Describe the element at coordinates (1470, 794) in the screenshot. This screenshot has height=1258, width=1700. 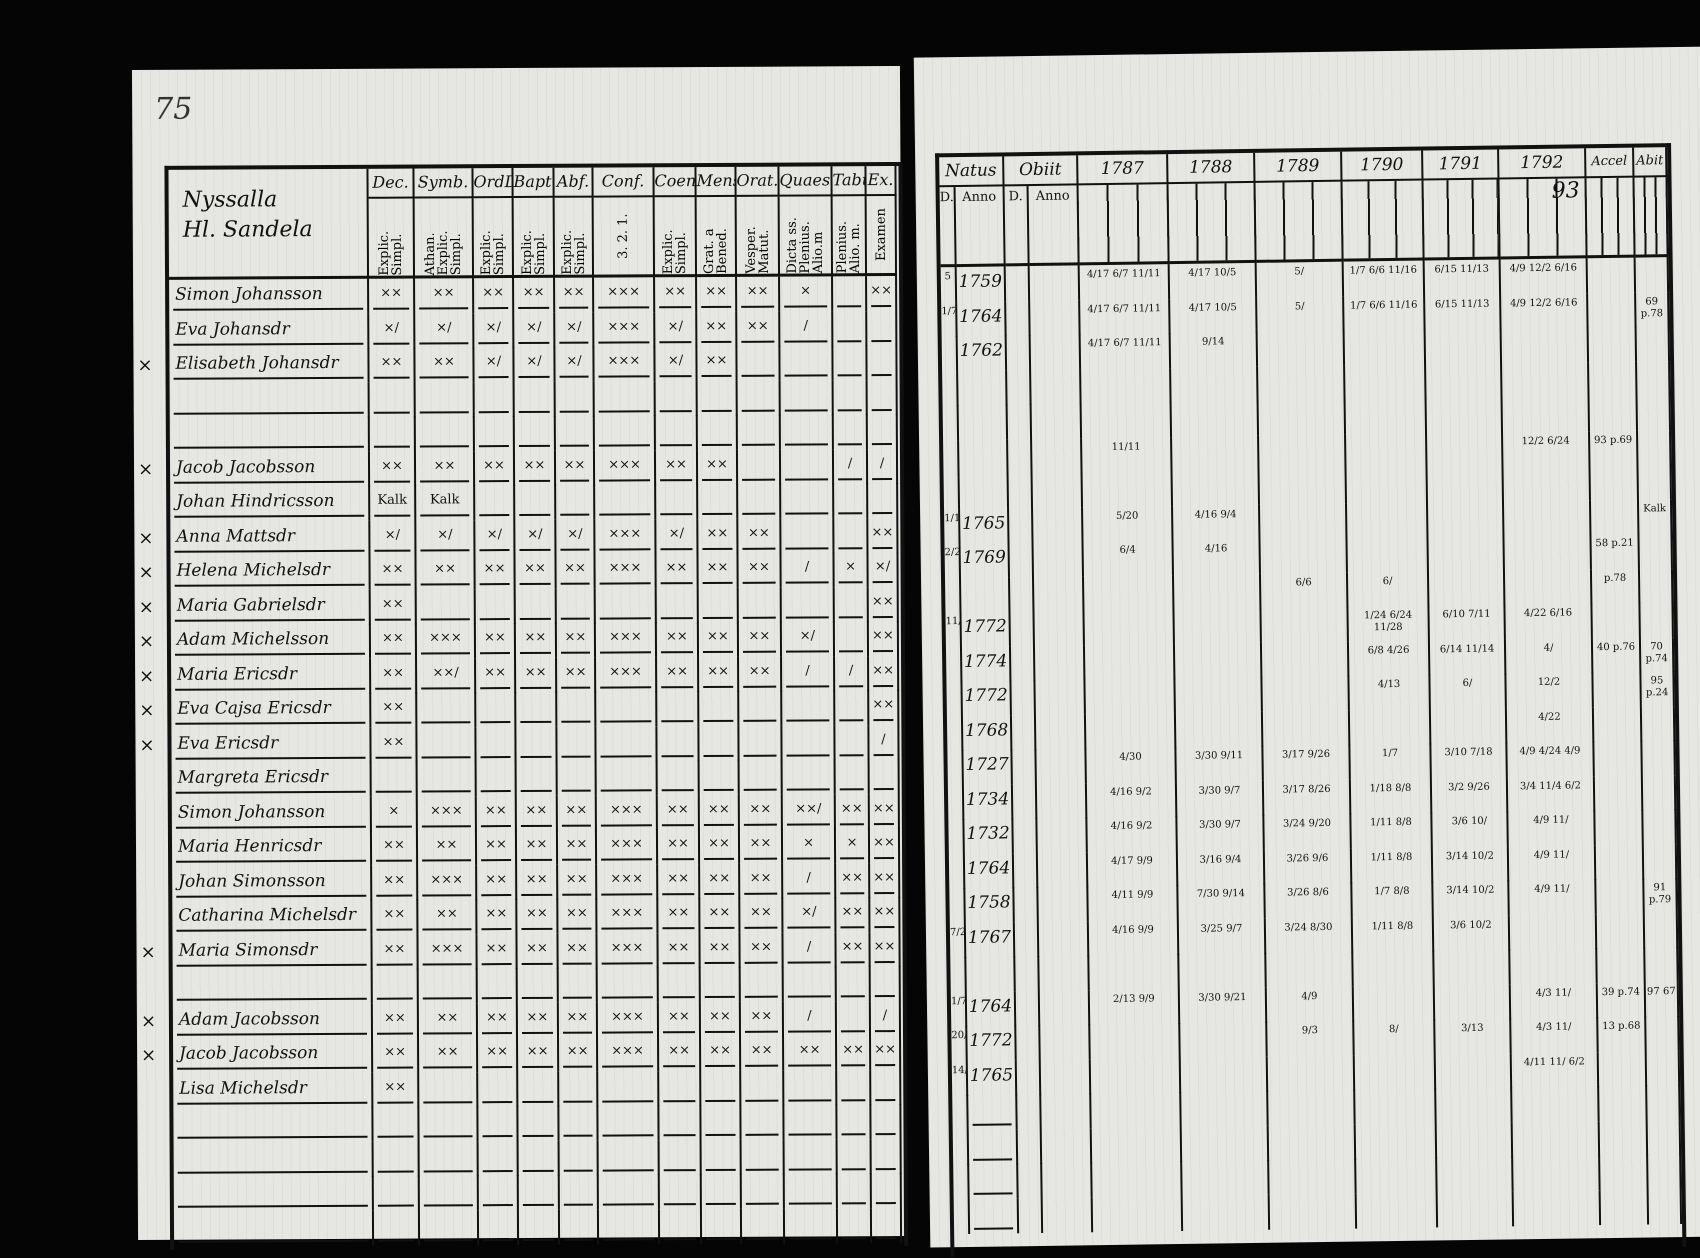
I see `year-entry: 3/2 9/26` at that location.